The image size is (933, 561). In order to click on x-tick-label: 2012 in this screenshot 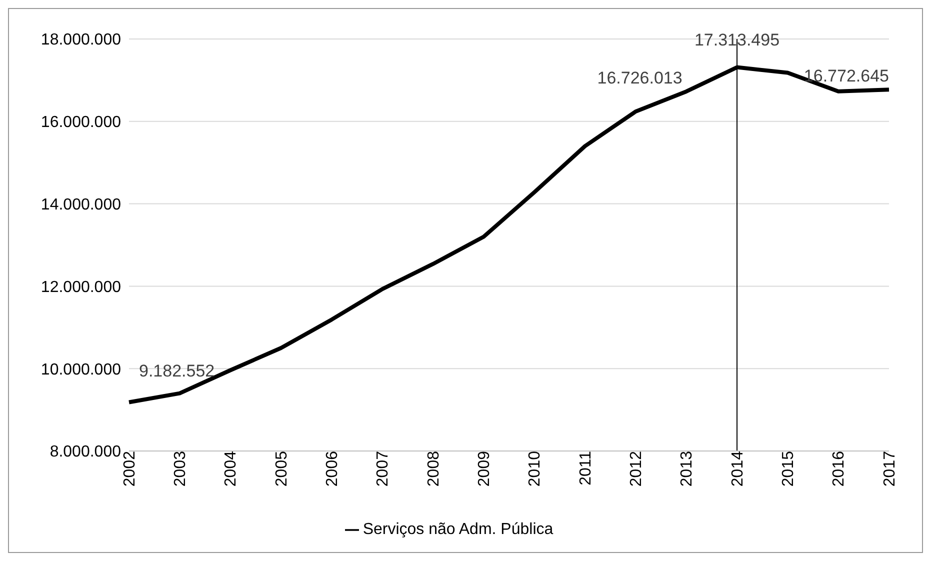, I will do `click(637, 468)`.